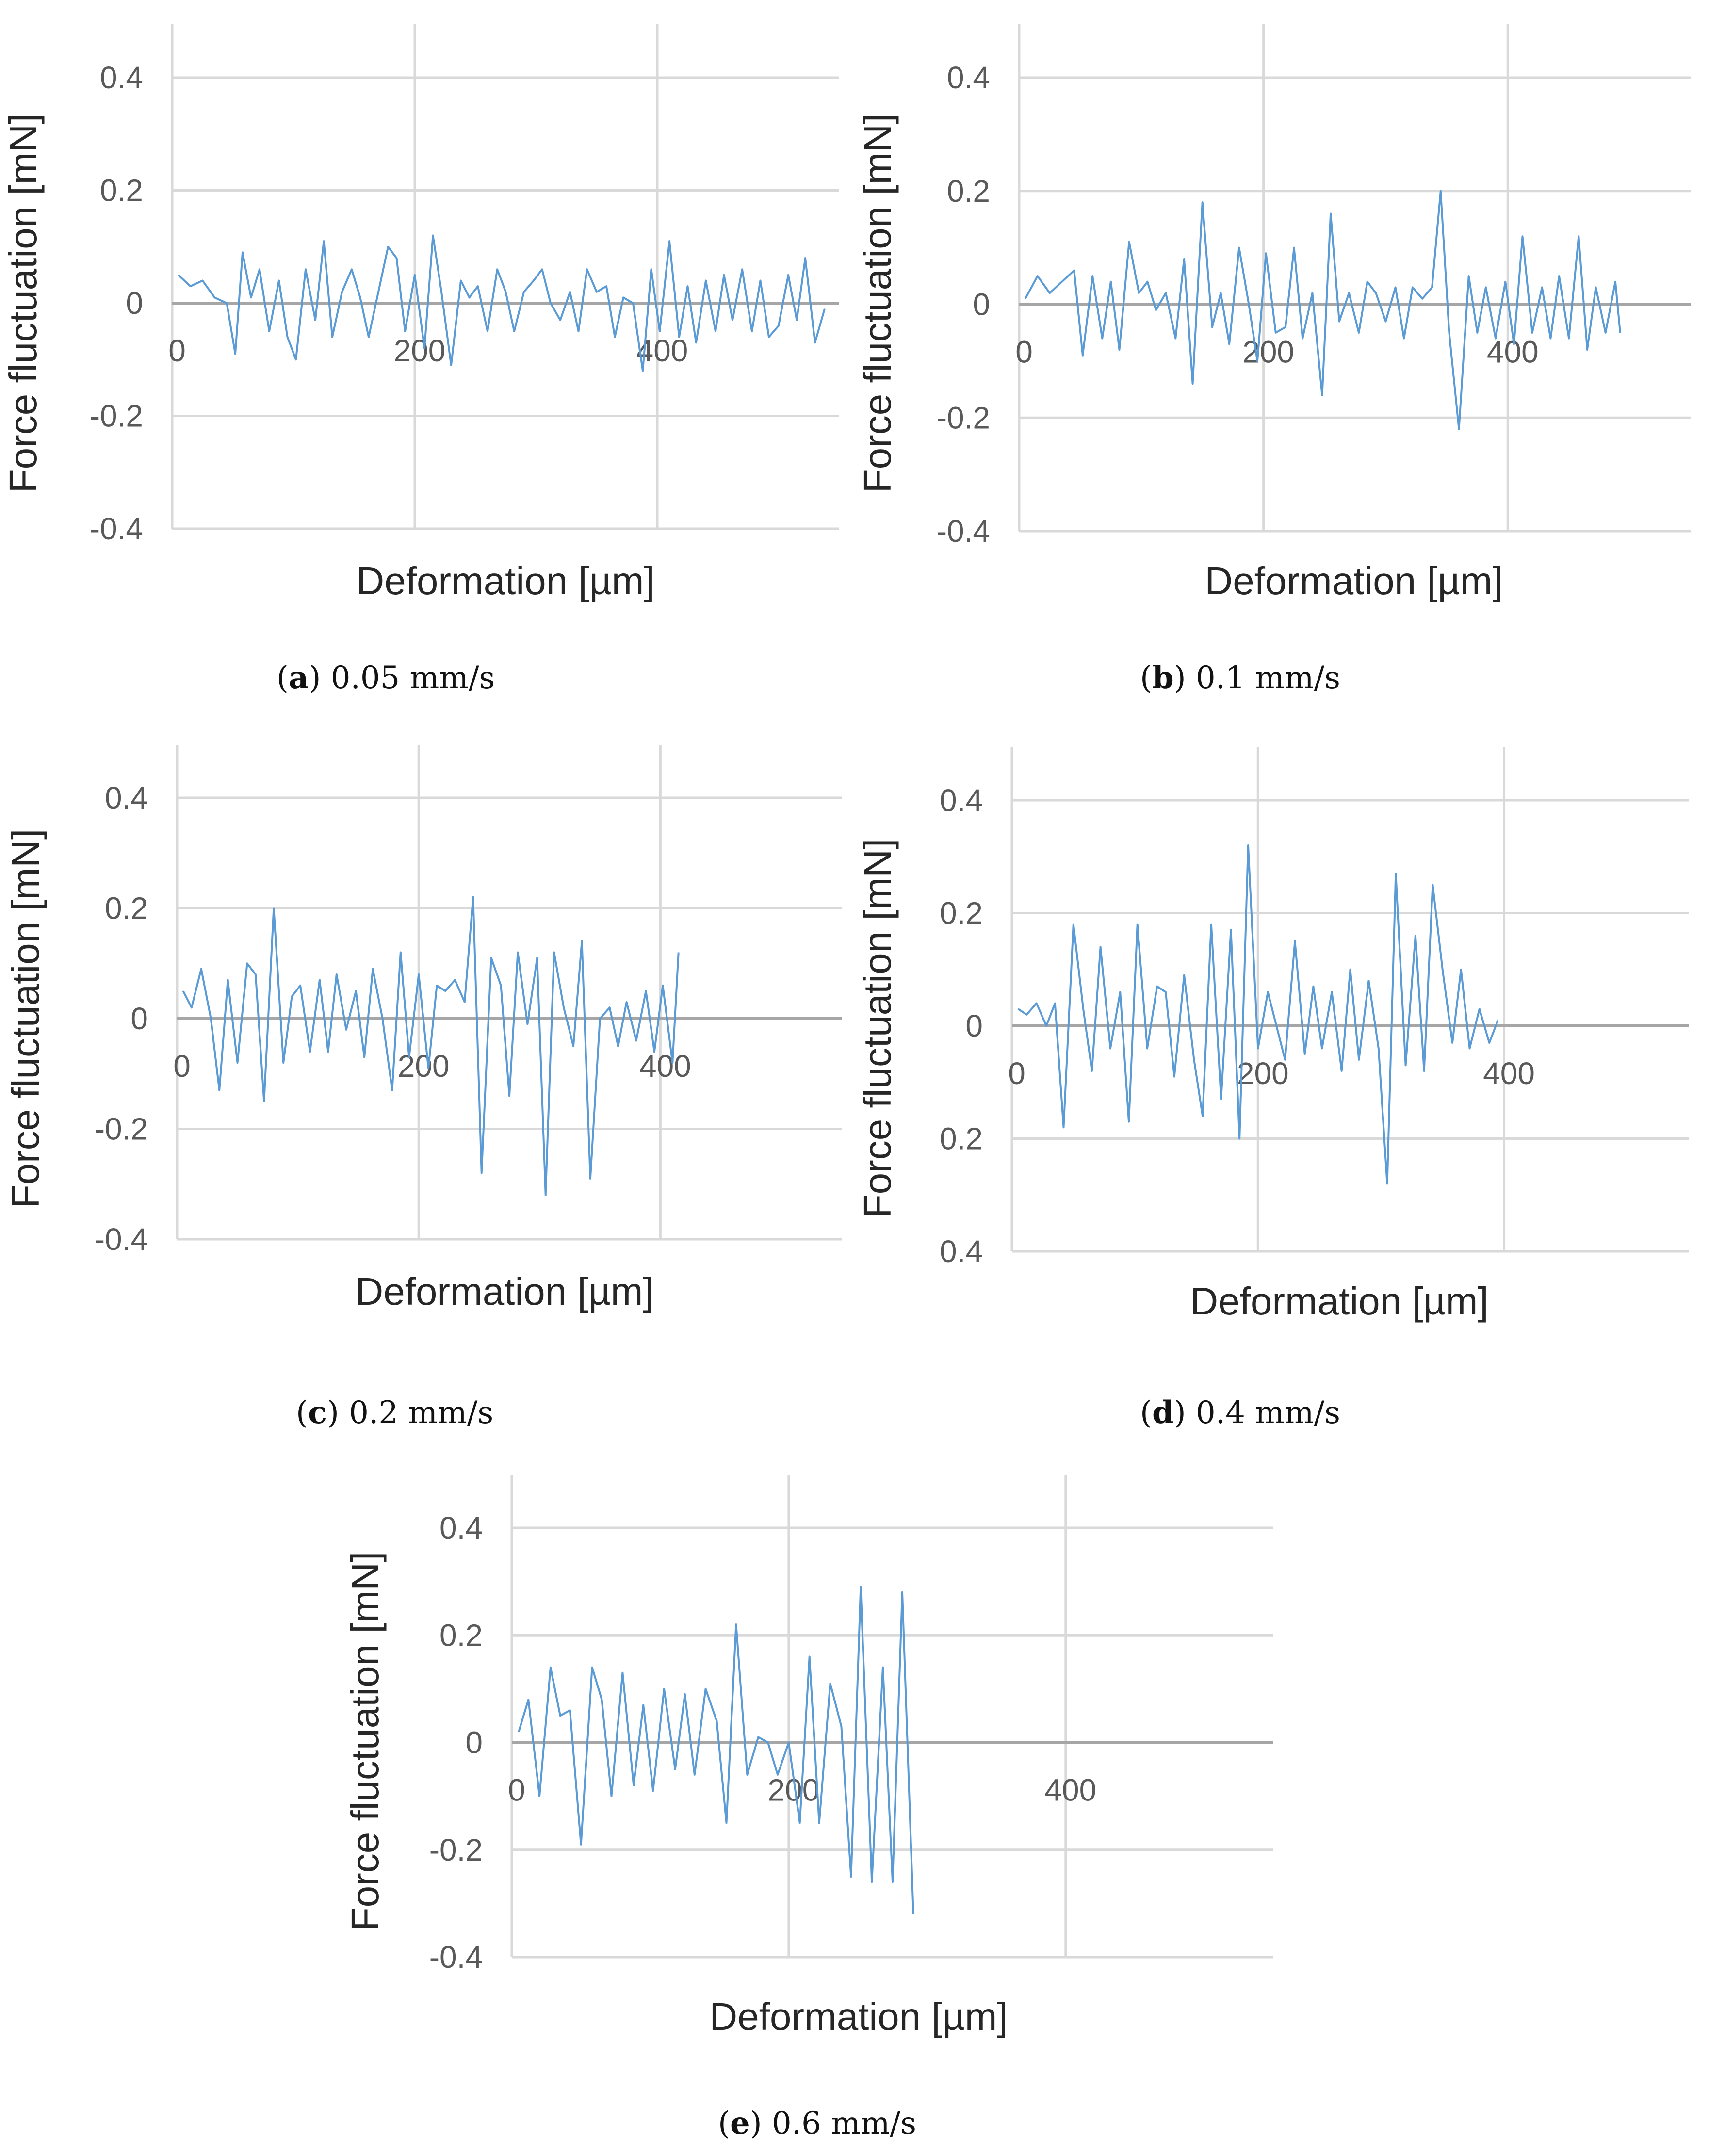  What do you see at coordinates (1163, 678) in the screenshot?
I see `caption-letter: b` at bounding box center [1163, 678].